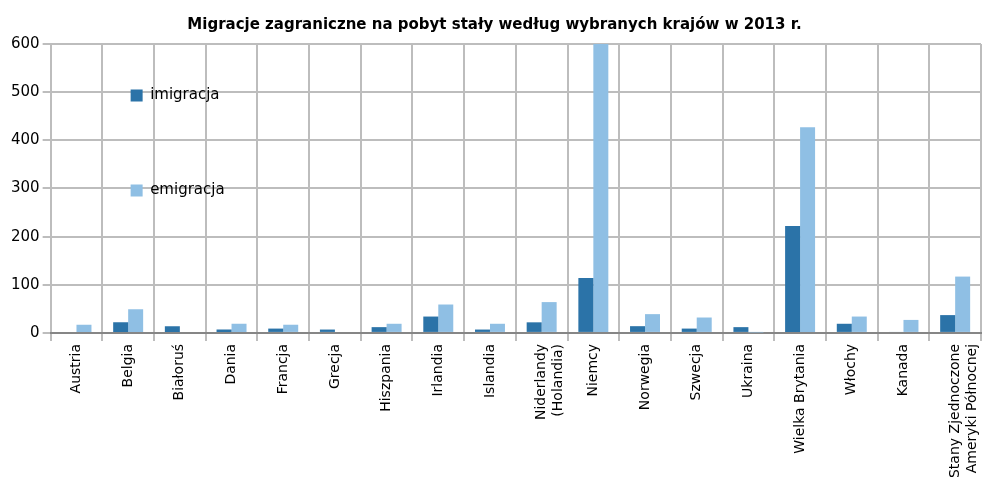 This screenshot has width=1003, height=481. I want to click on x-tick-label: Francja, so click(281, 369).